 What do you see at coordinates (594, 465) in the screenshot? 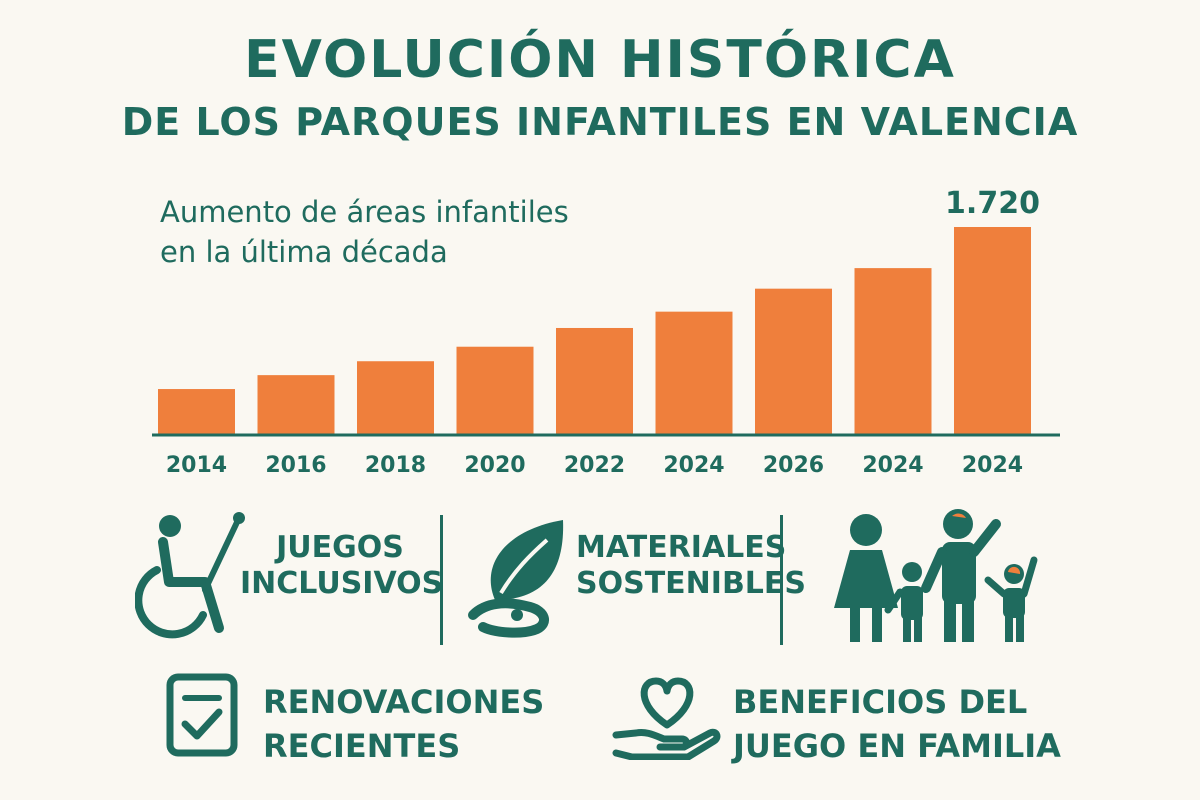
I see `x-tick-label: 2022` at bounding box center [594, 465].